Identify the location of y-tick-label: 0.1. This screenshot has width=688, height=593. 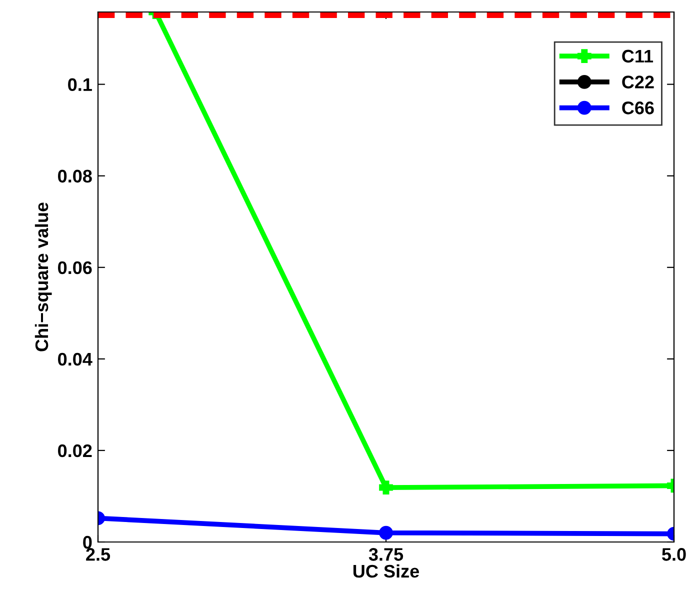
(80, 85).